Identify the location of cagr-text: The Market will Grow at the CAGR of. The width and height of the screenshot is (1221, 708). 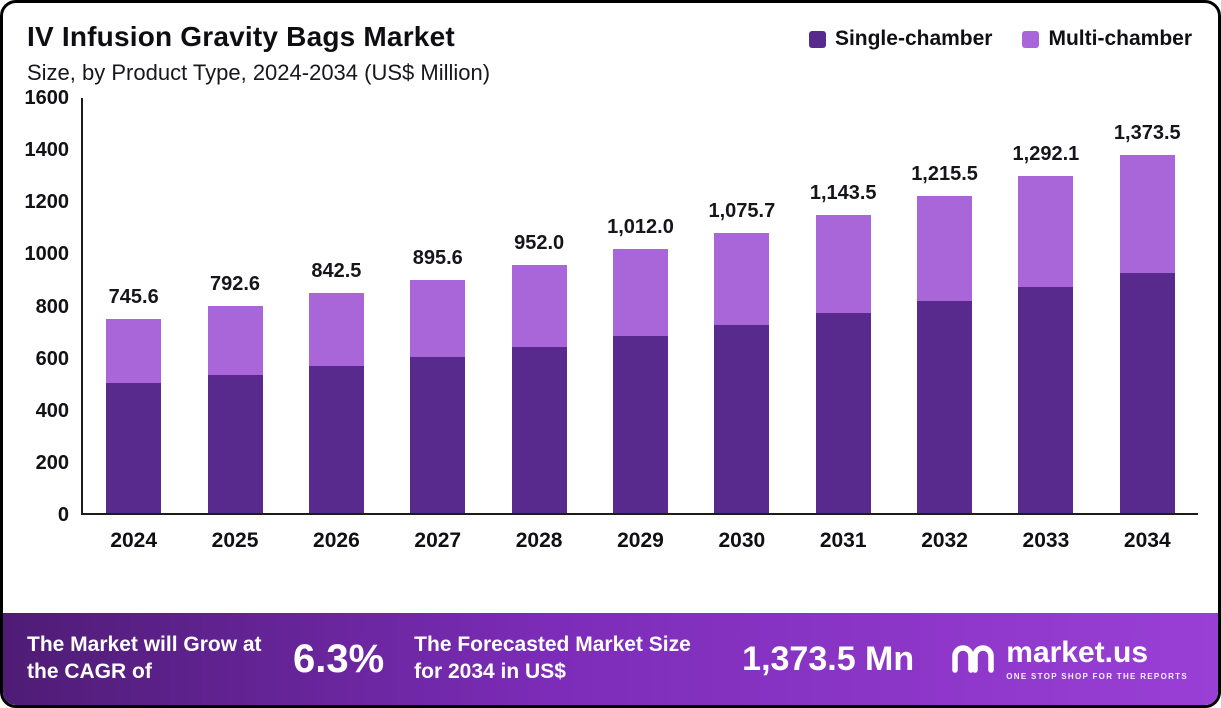
(144, 658).